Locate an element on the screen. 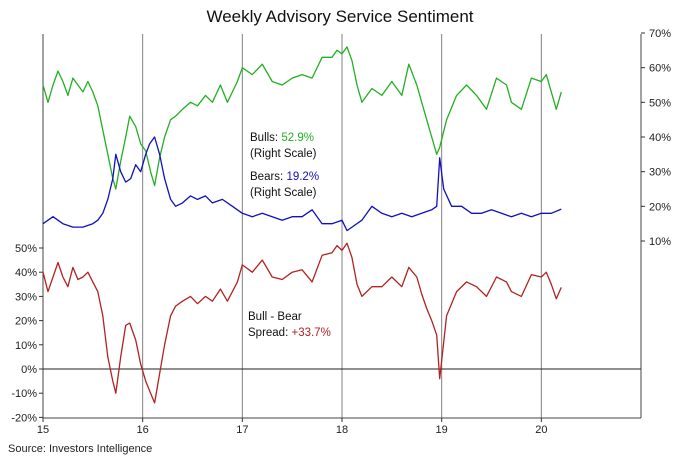 Image resolution: width=680 pixels, height=459 pixels. left-axis-ticks: -20% -10% 0% 10% 20% 30% 40% 50% is located at coordinates (27, 333).